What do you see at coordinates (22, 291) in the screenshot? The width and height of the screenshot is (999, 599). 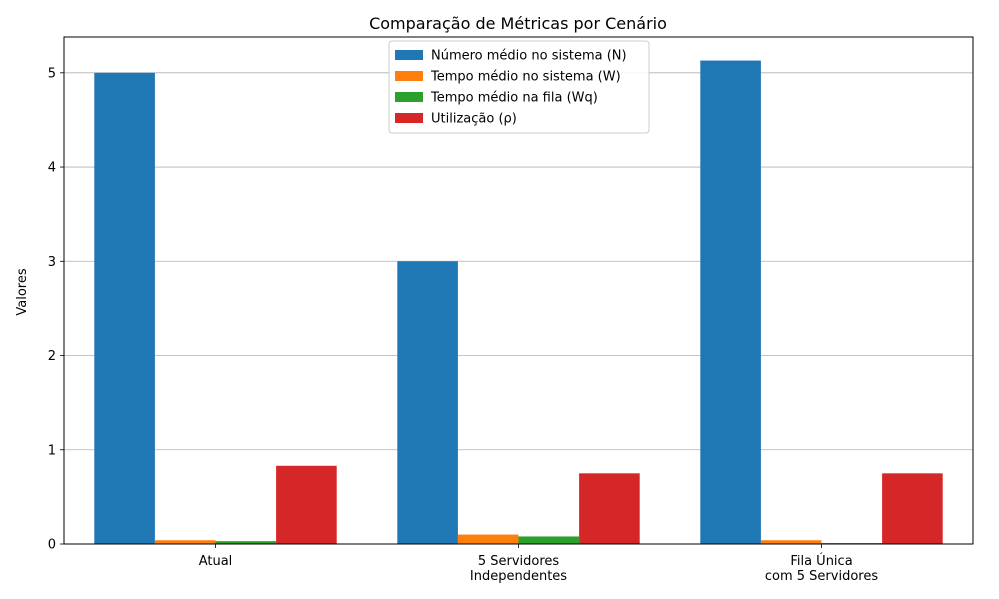 I see `y-axis-label: Valores` at bounding box center [22, 291].